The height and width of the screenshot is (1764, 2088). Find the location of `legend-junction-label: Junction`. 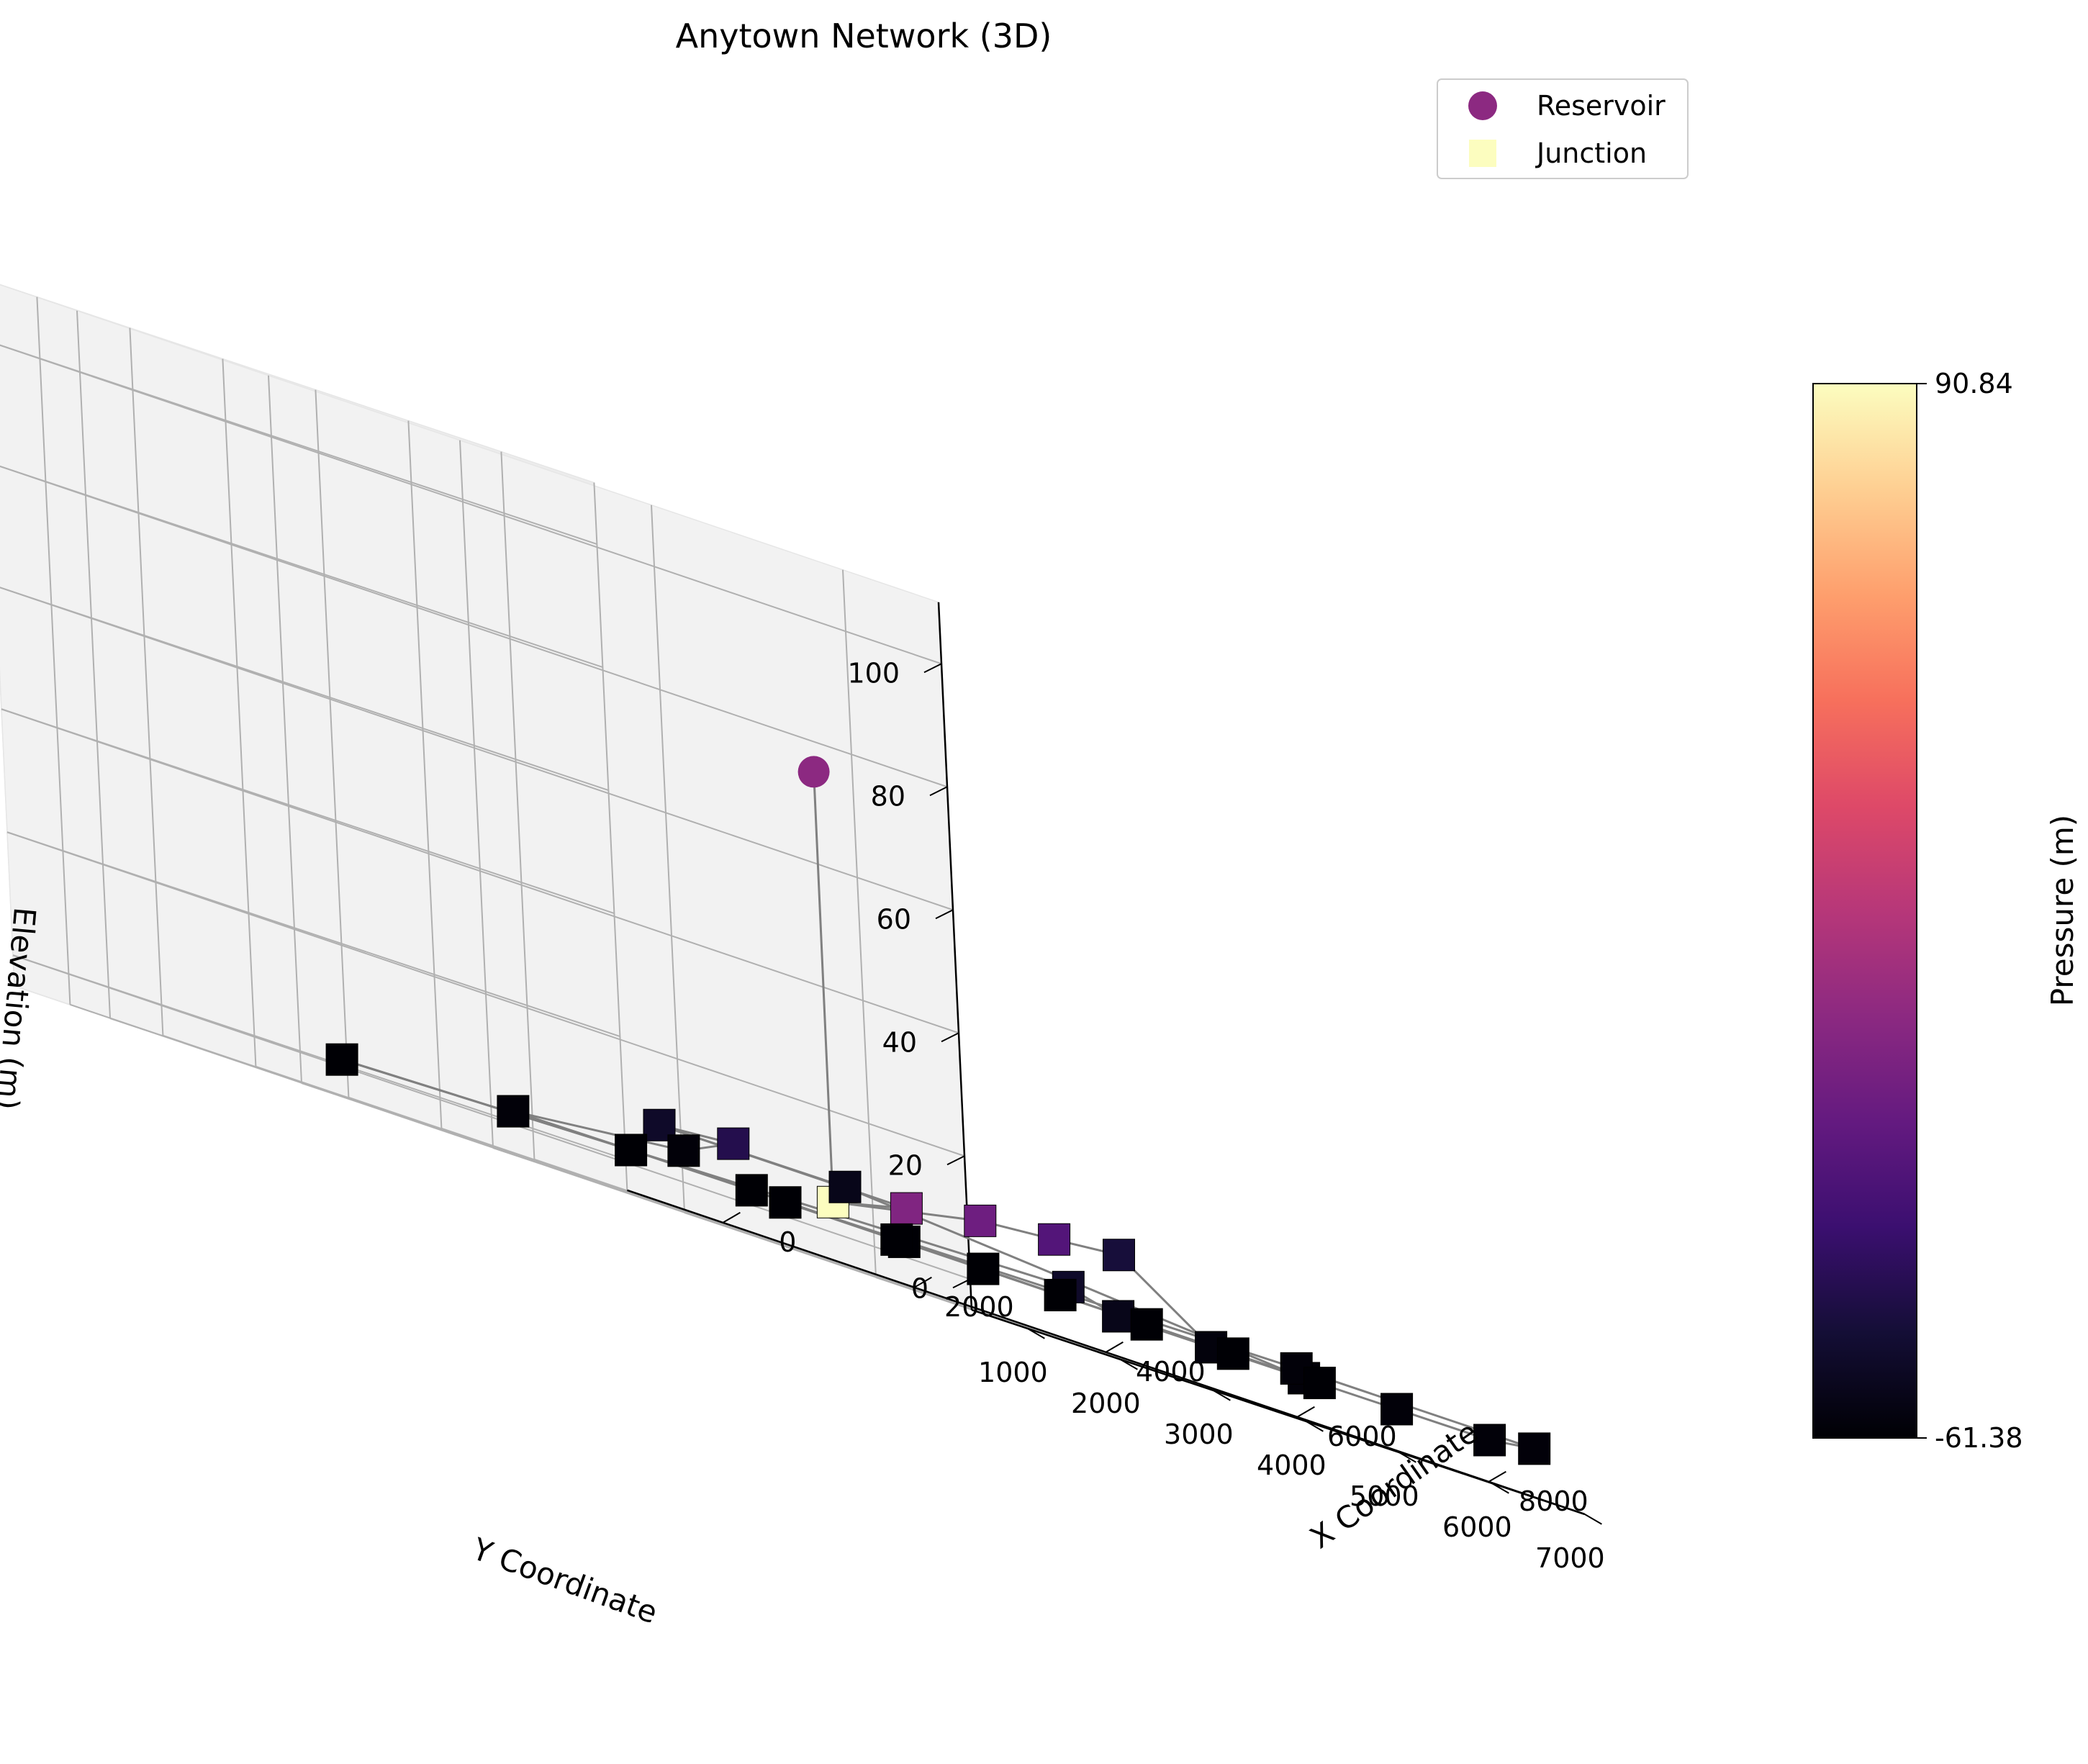

legend-junction-label: Junction is located at coordinates (1591, 153).